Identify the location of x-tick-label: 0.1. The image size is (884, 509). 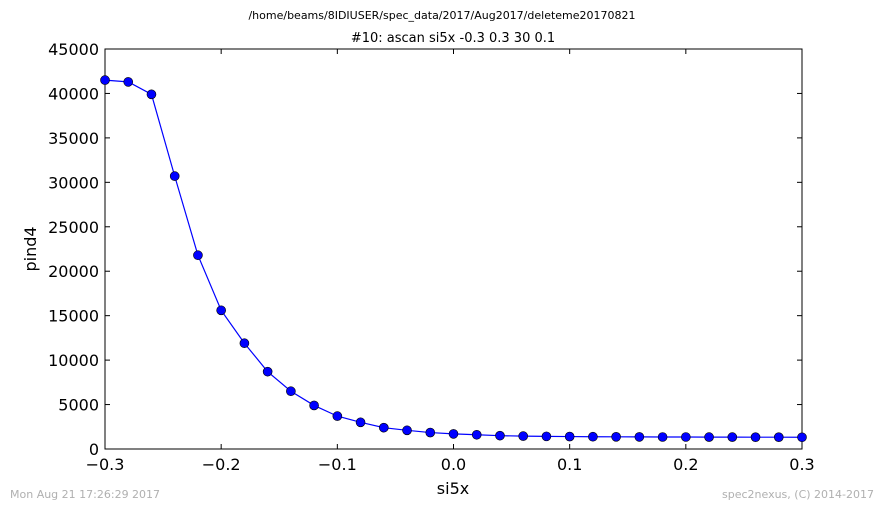
(569, 464).